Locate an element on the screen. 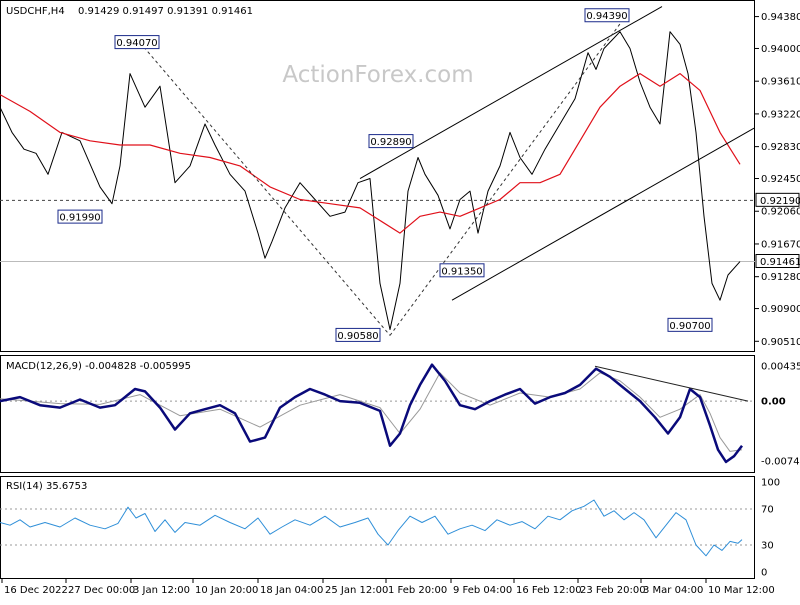 The width and height of the screenshot is (800, 605). annotation-6-label: 0.90700 is located at coordinates (689, 326).